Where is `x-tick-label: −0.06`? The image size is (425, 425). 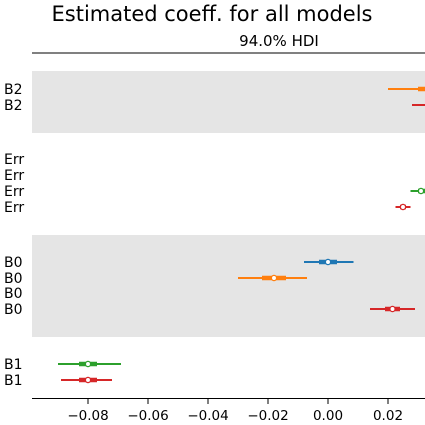 x-tick-label: −0.06 is located at coordinates (147, 416).